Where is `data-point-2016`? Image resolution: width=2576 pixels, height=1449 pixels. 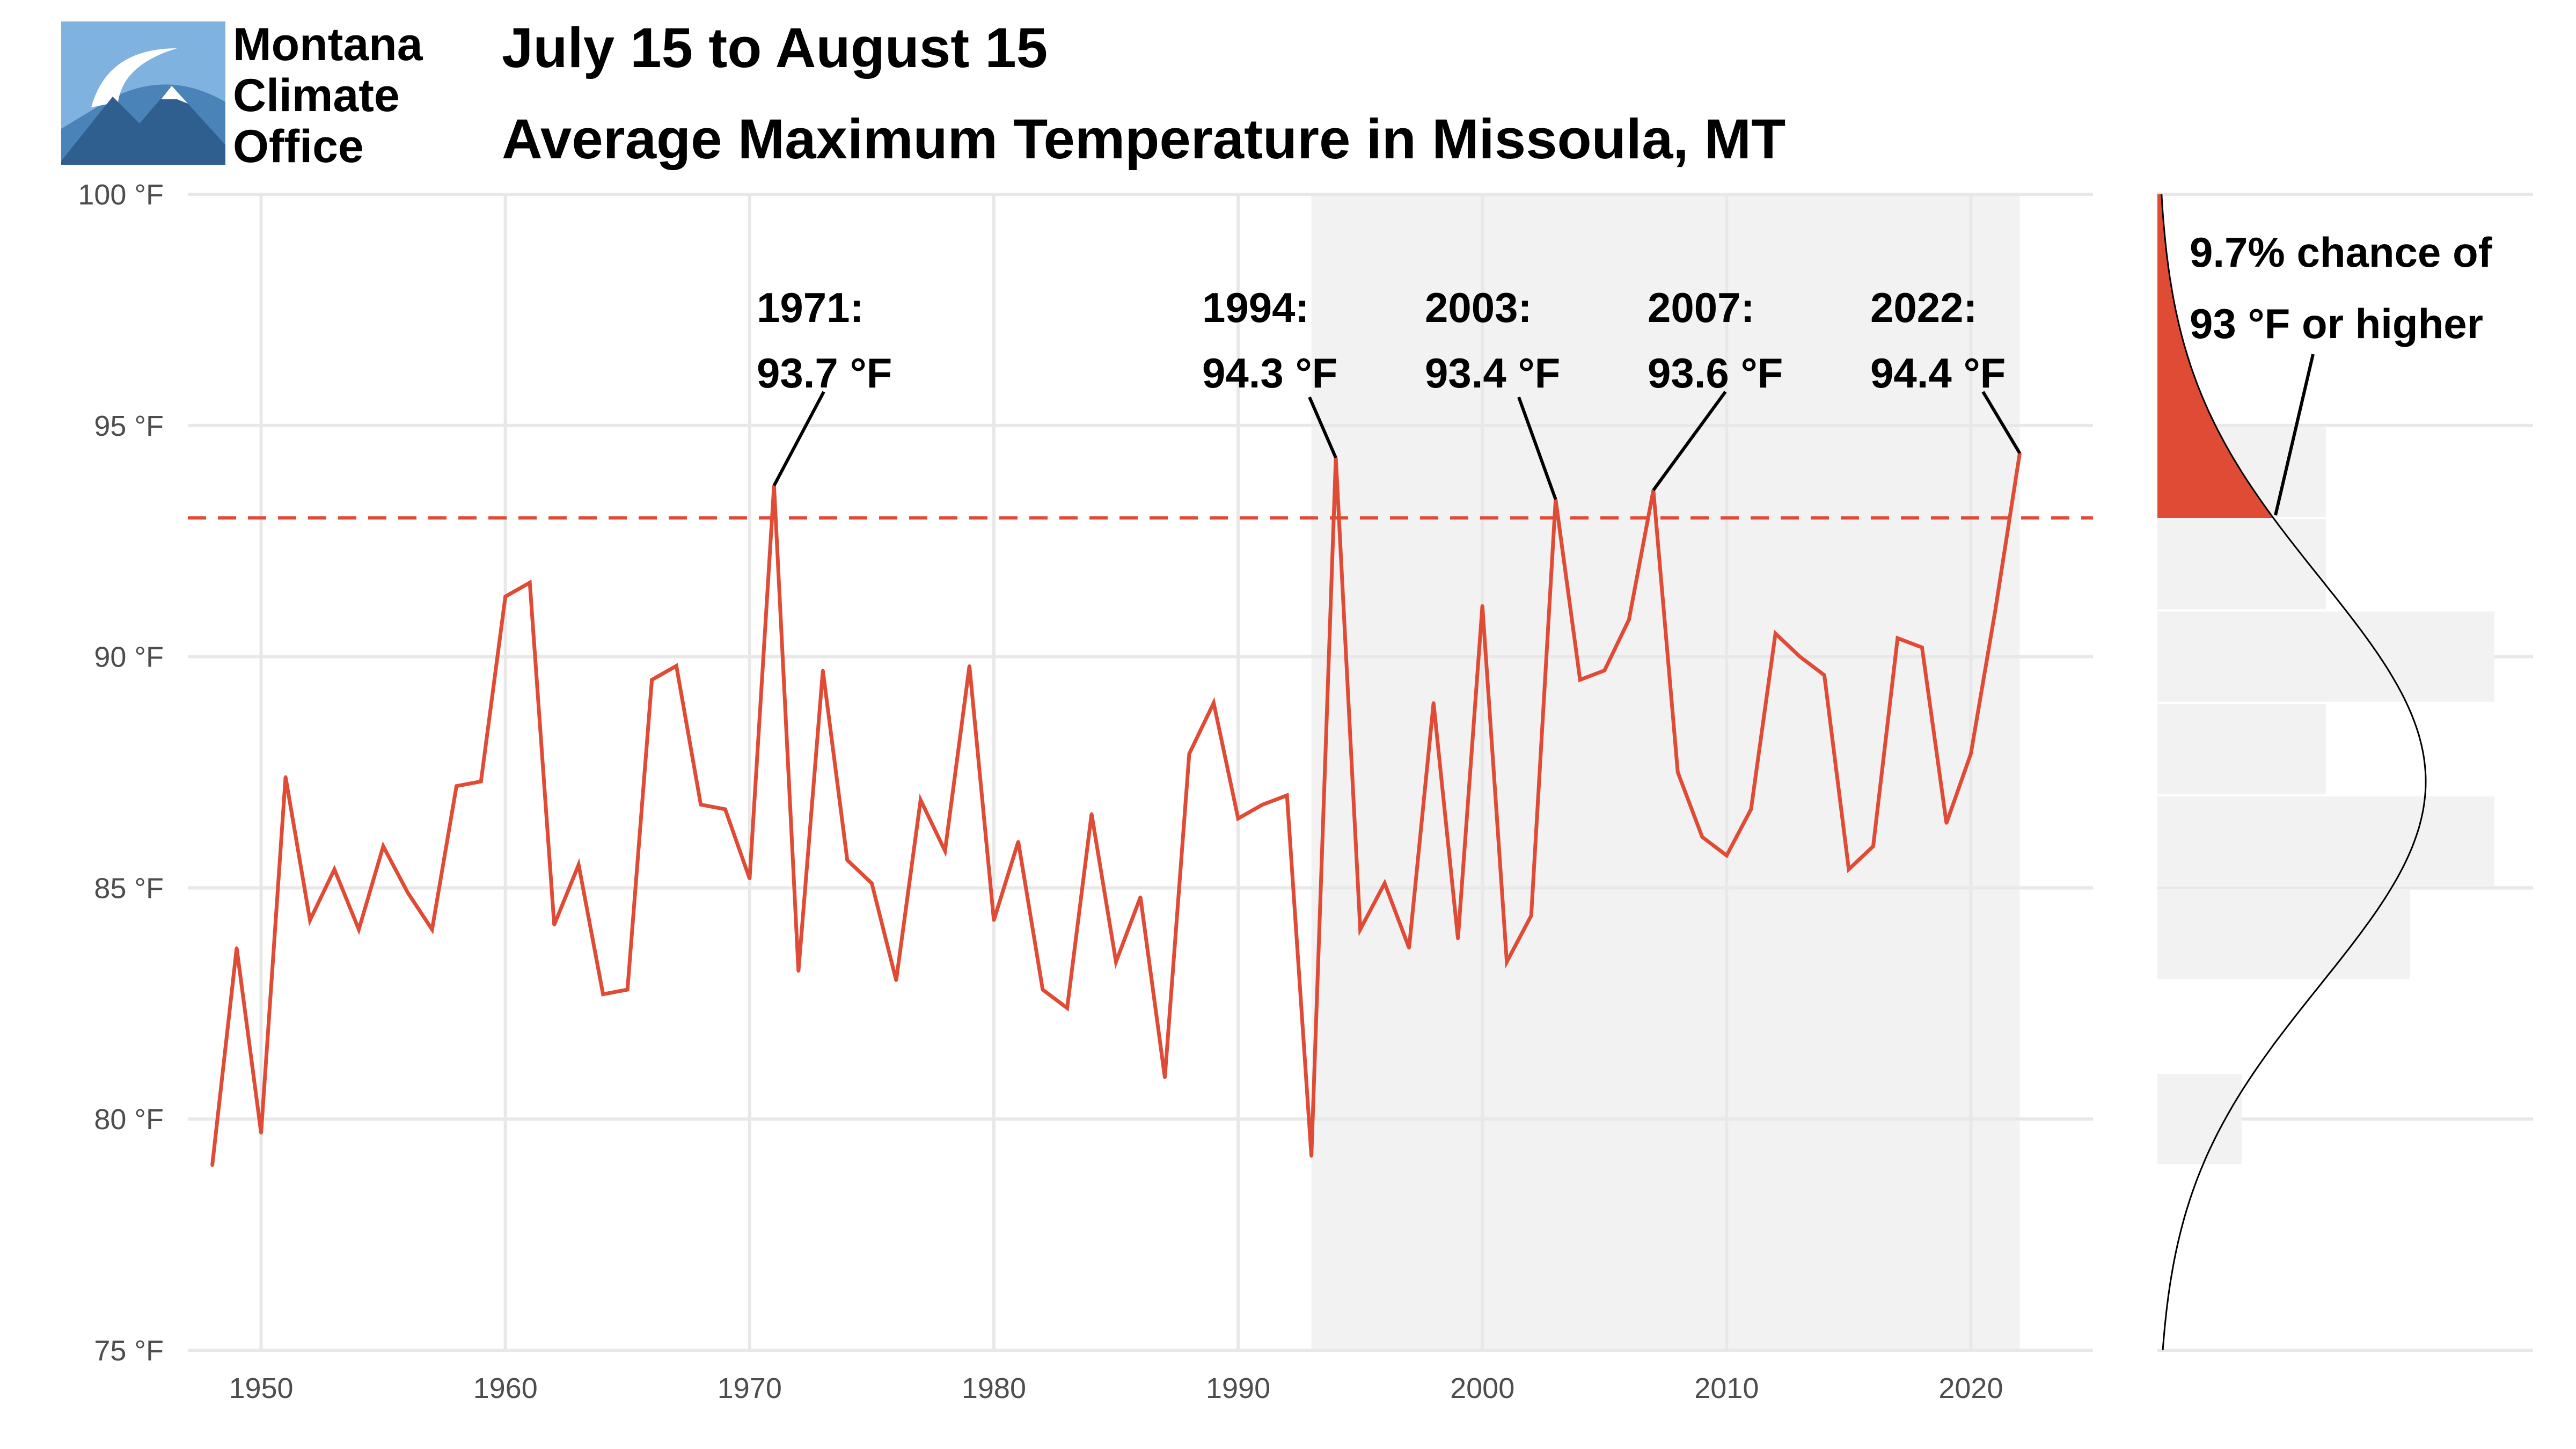
data-point-2016 is located at coordinates (1873, 846).